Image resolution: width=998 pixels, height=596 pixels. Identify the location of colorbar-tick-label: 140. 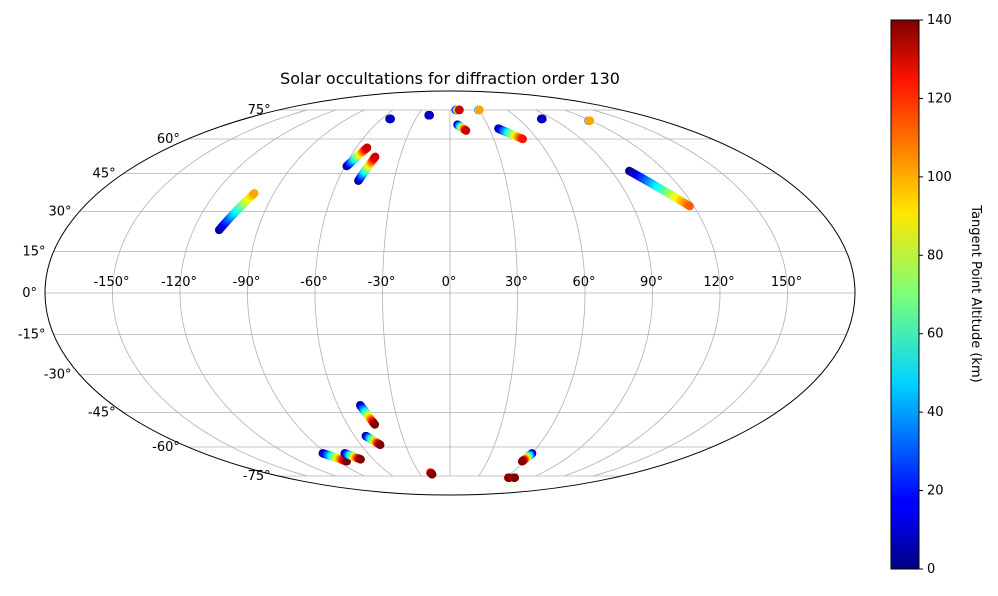
(939, 20).